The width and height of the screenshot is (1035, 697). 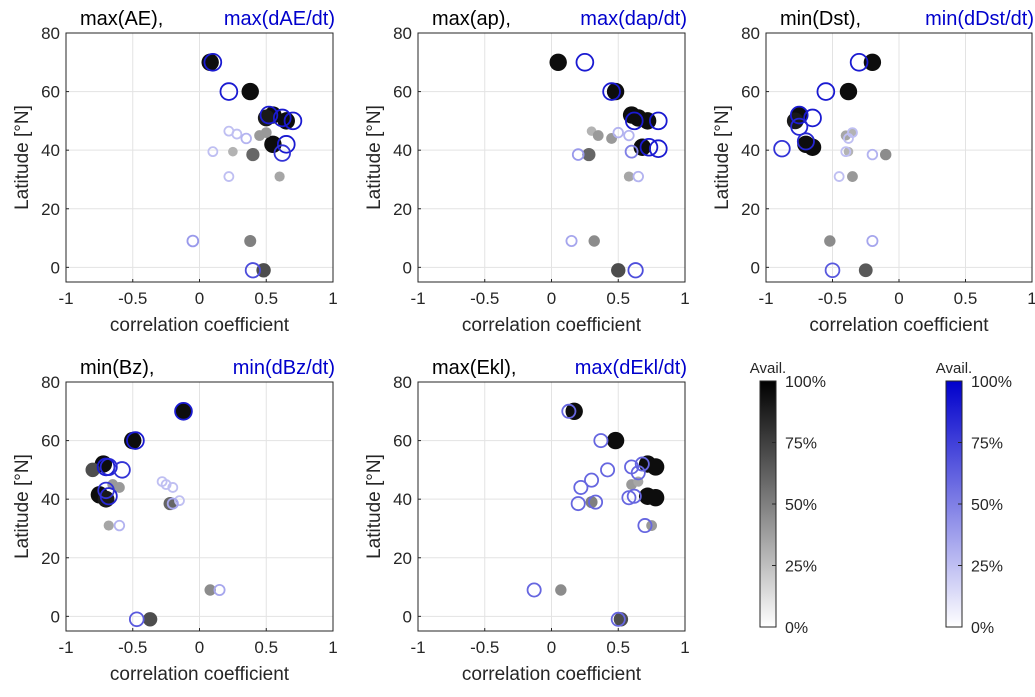 I want to click on series-title: min(Bz),, so click(x=117, y=368).